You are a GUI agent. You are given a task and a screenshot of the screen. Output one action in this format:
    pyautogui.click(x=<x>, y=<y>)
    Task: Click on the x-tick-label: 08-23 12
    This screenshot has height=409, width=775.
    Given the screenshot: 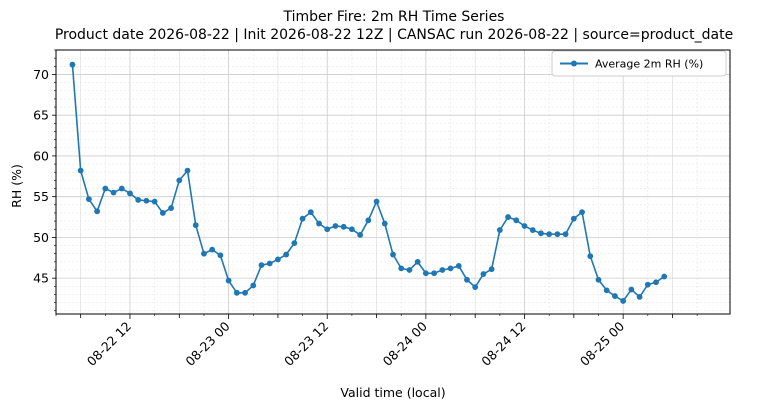 What is the action you would take?
    pyautogui.click(x=306, y=344)
    